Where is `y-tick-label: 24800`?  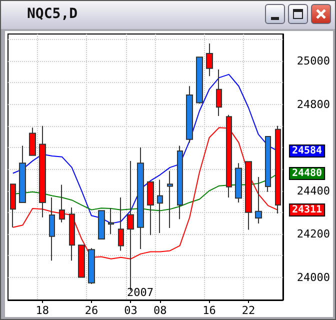 y-tick-label: 24800 is located at coordinates (313, 104).